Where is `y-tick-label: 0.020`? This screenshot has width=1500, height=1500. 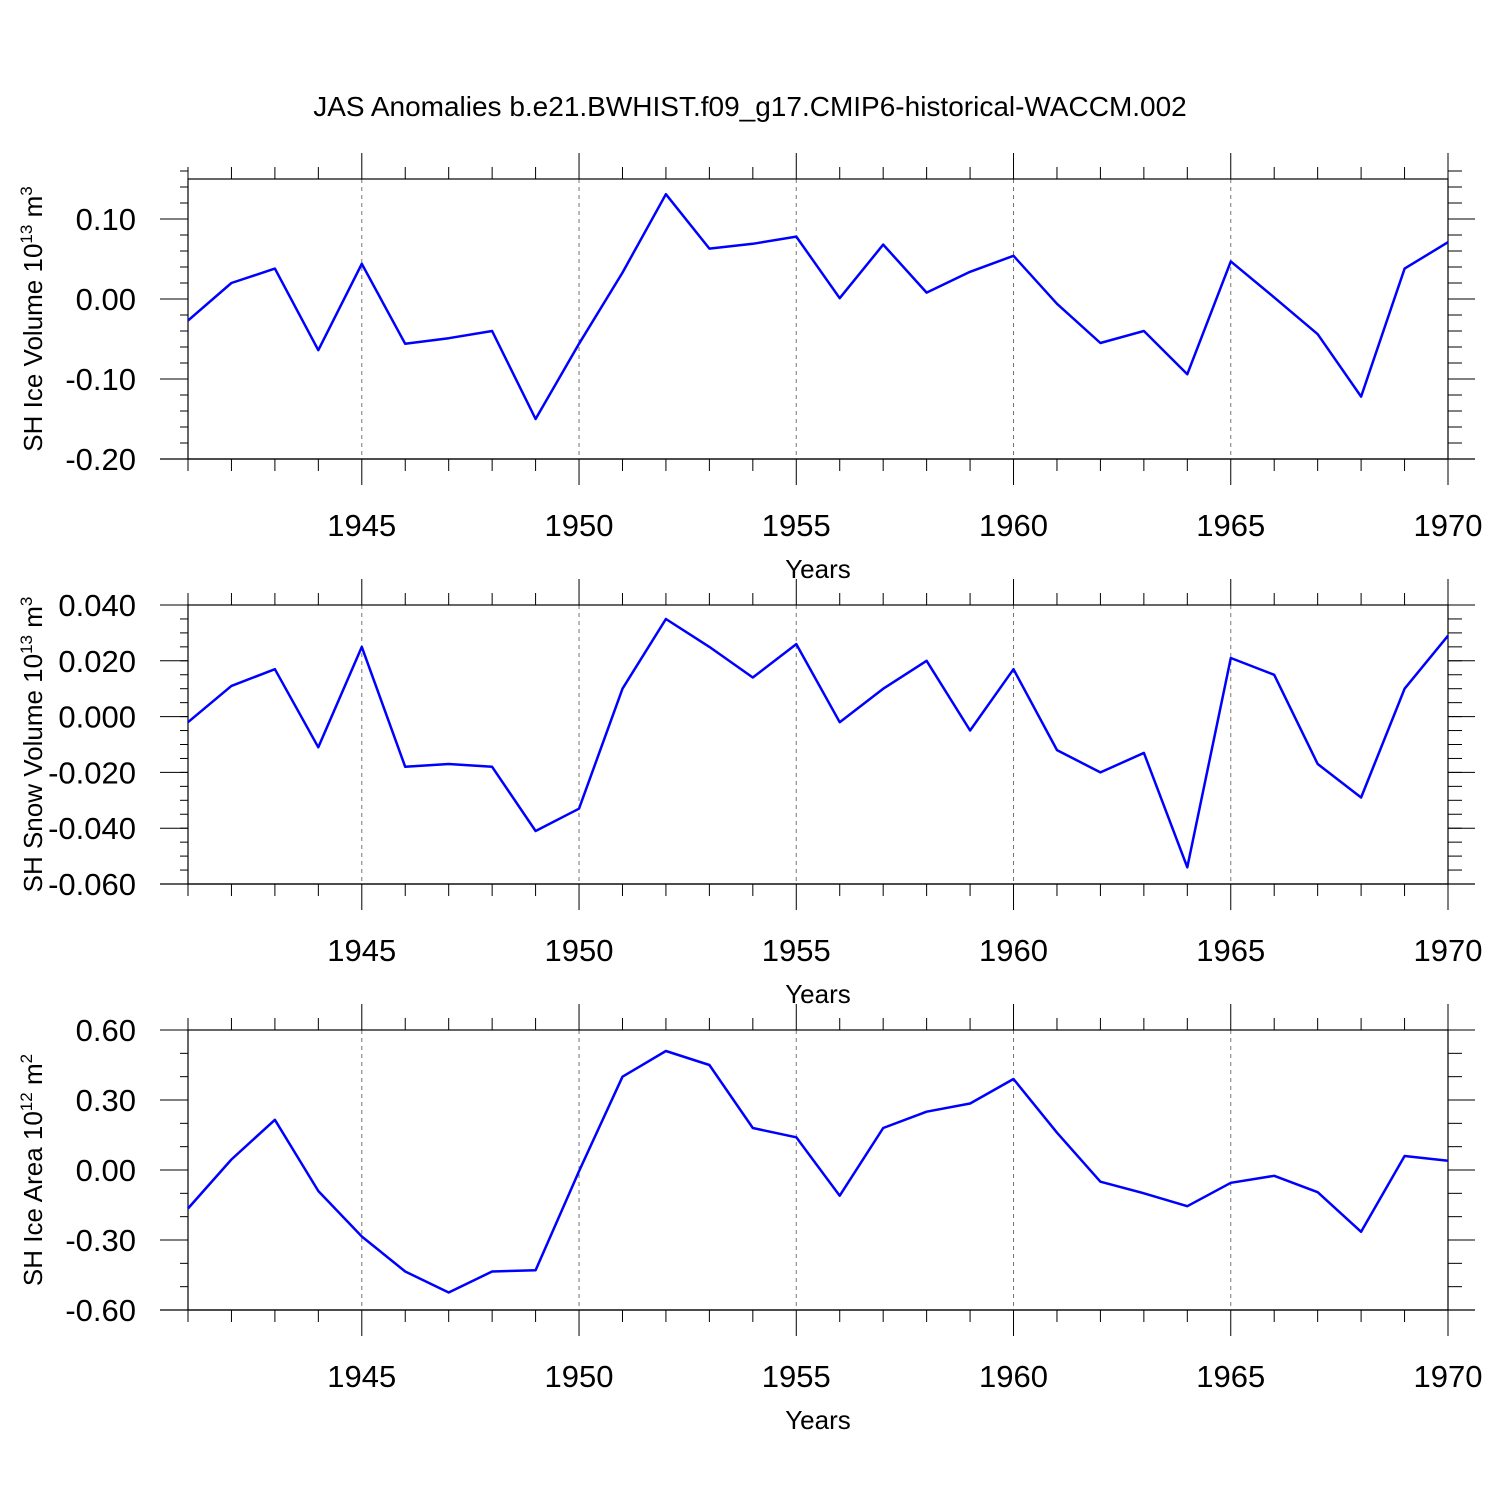
y-tick-label: 0.020 is located at coordinates (97, 661).